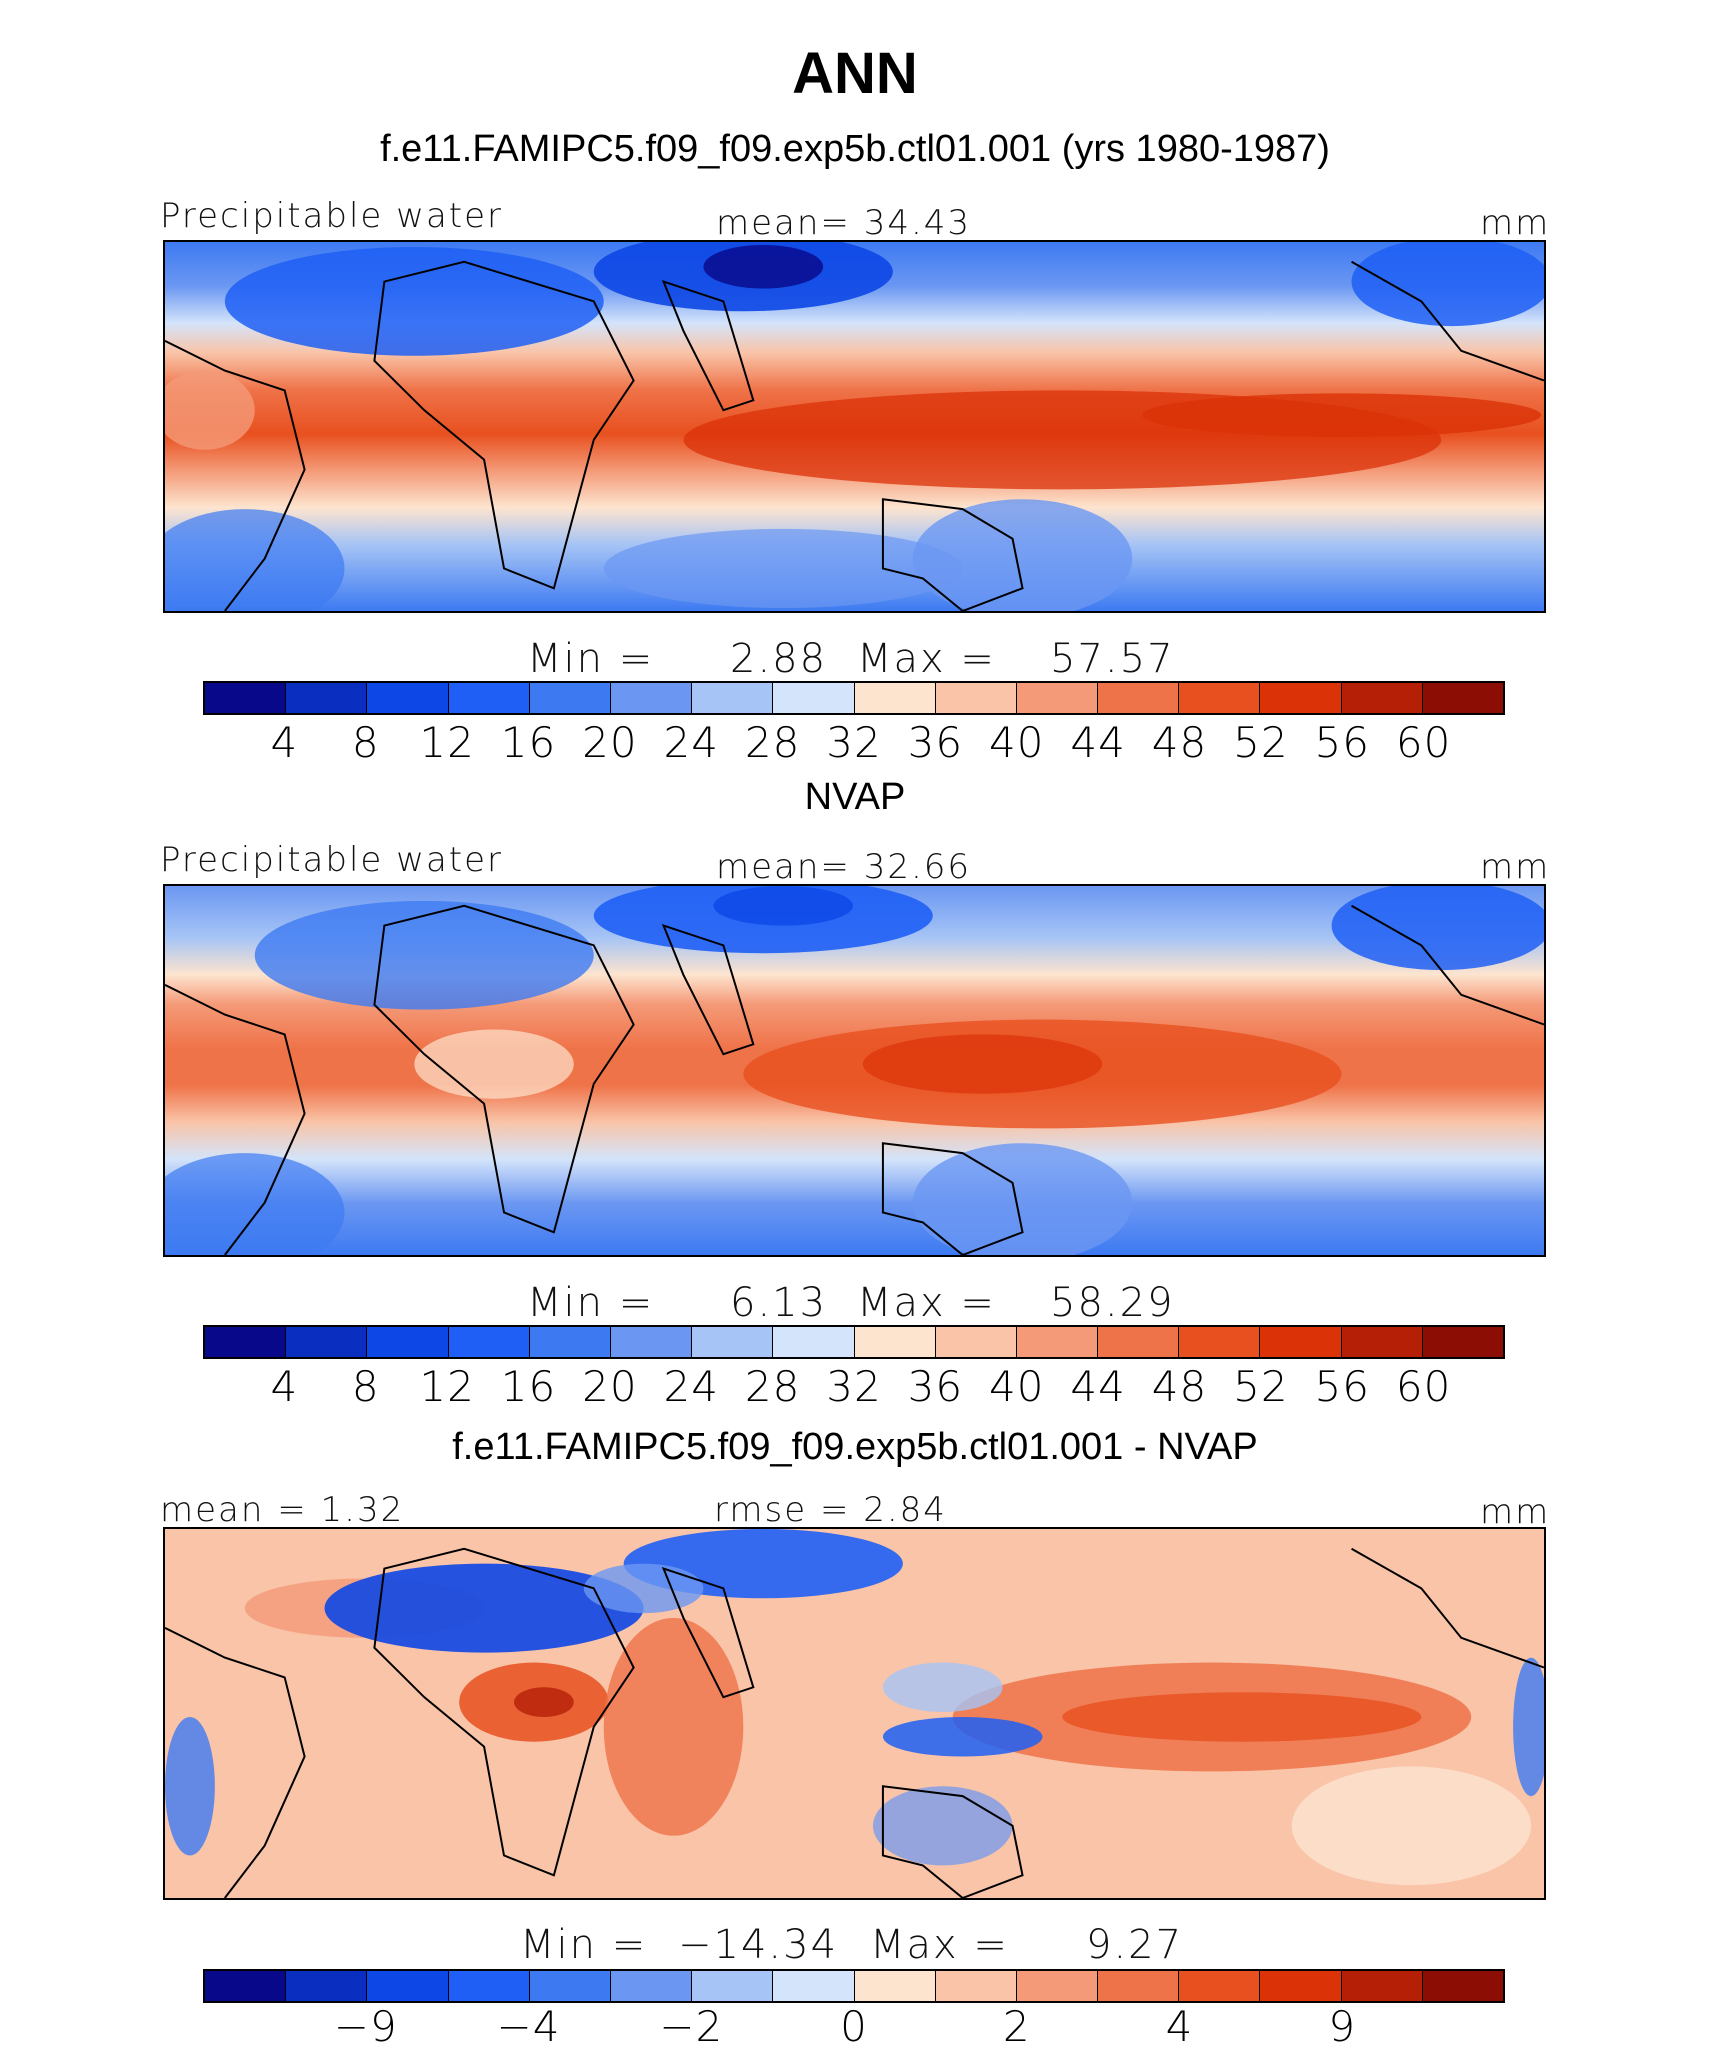  Describe the element at coordinates (758, 1945) in the screenshot. I see `panel-diff-min-value: −14.34` at that location.